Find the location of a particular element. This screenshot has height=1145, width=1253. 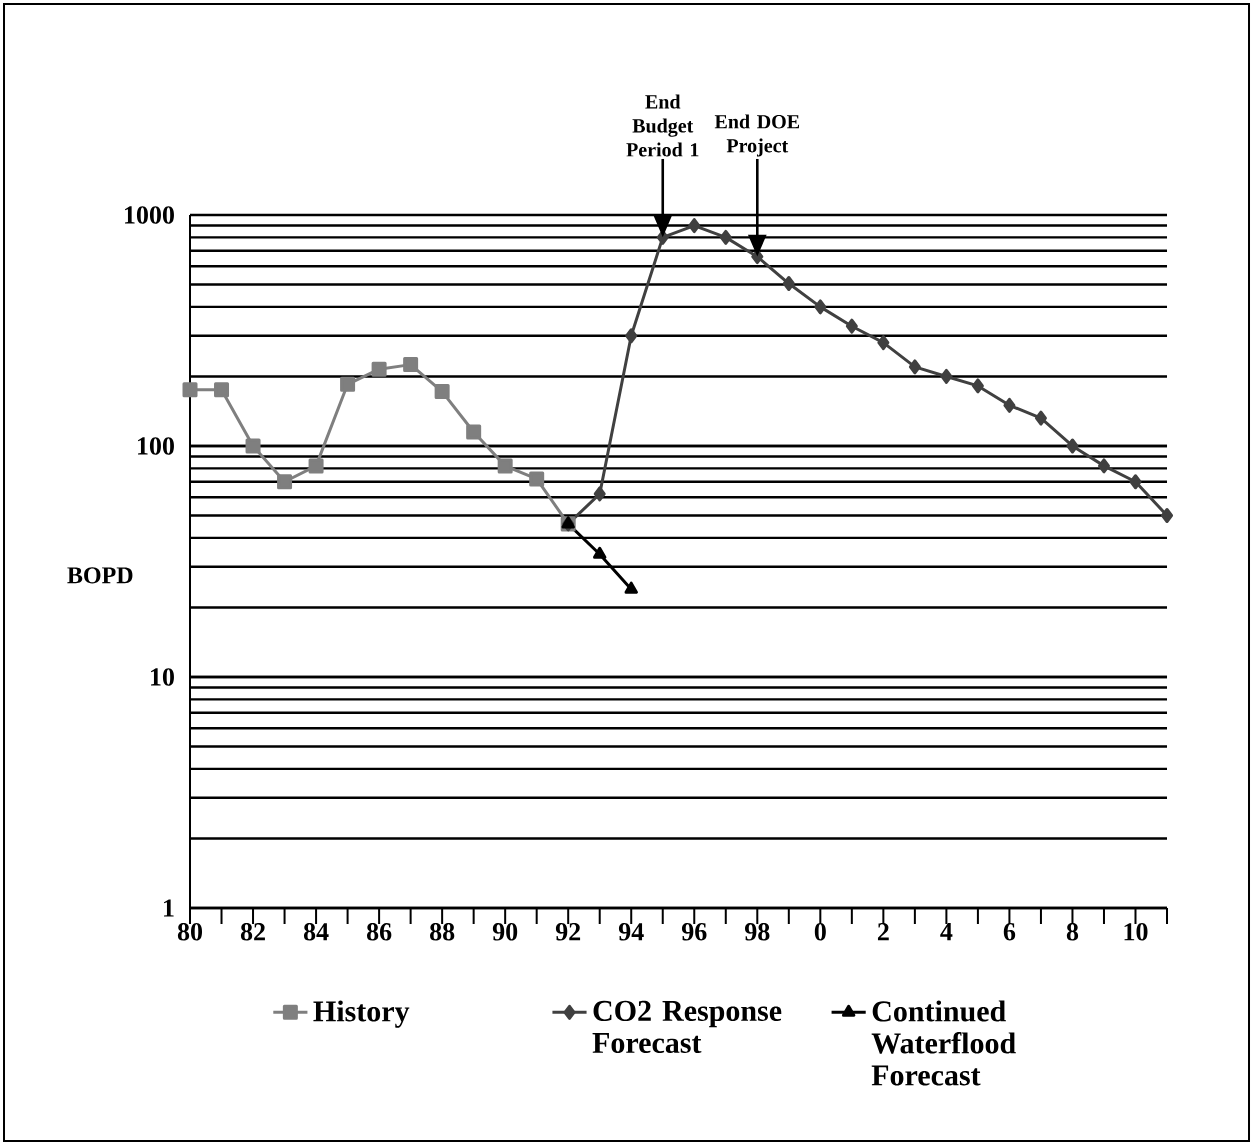

x-tick-label: 88 is located at coordinates (442, 932).